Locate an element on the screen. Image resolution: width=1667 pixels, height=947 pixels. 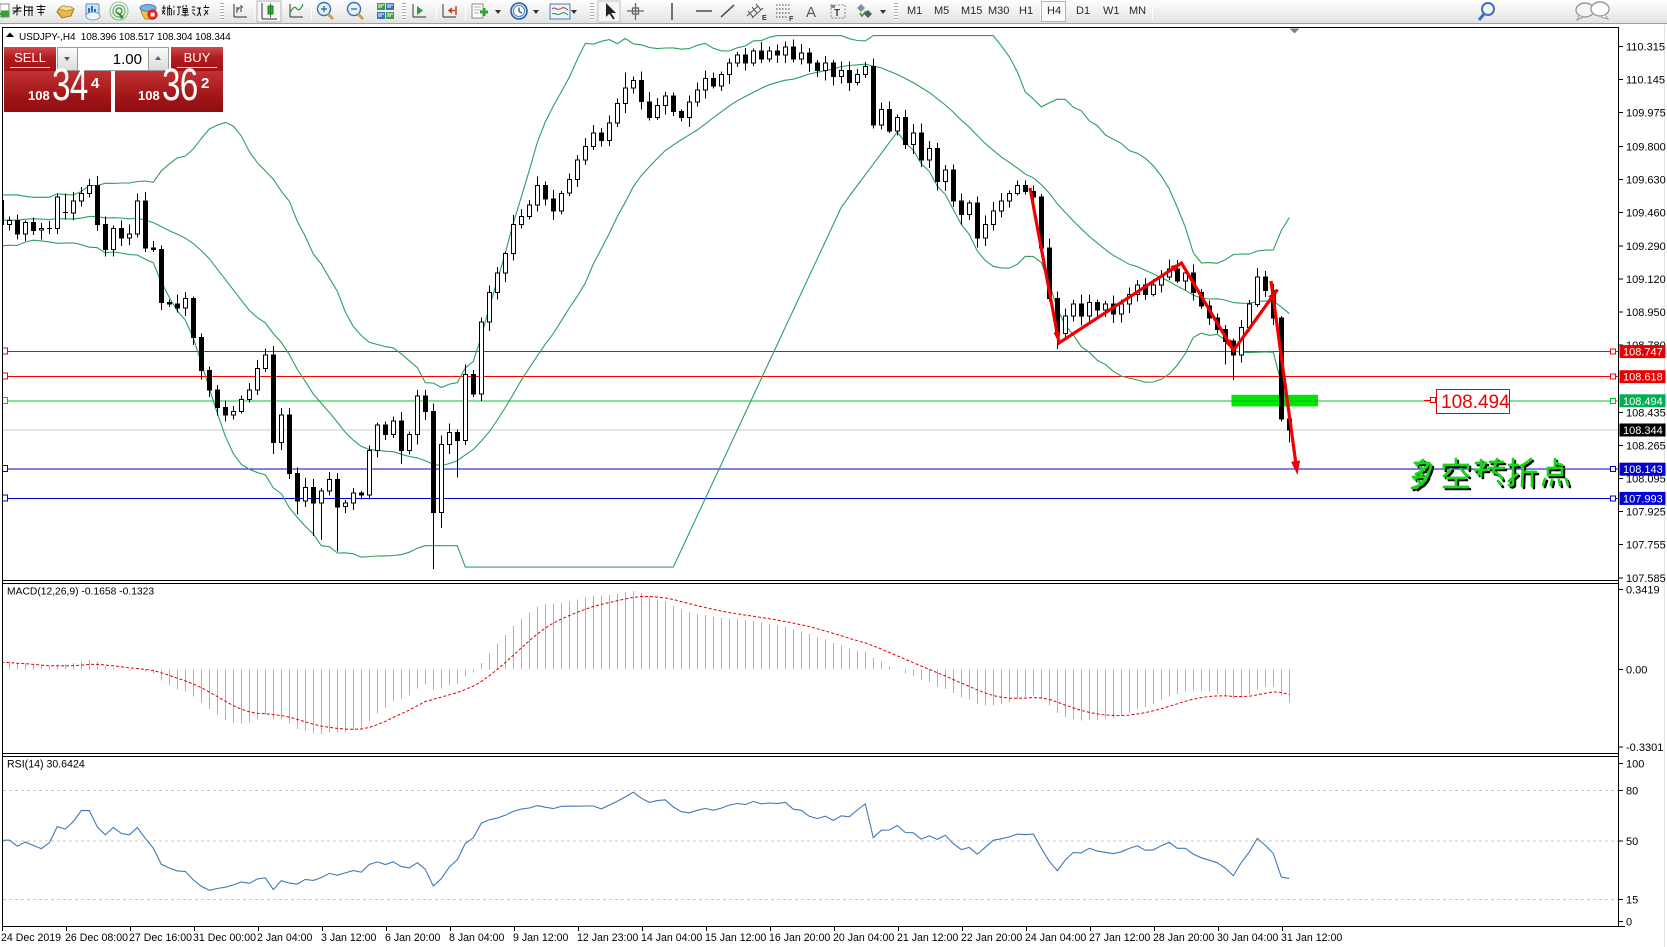
svg-text: 26 Dec 08:00 is located at coordinates (96, 938).